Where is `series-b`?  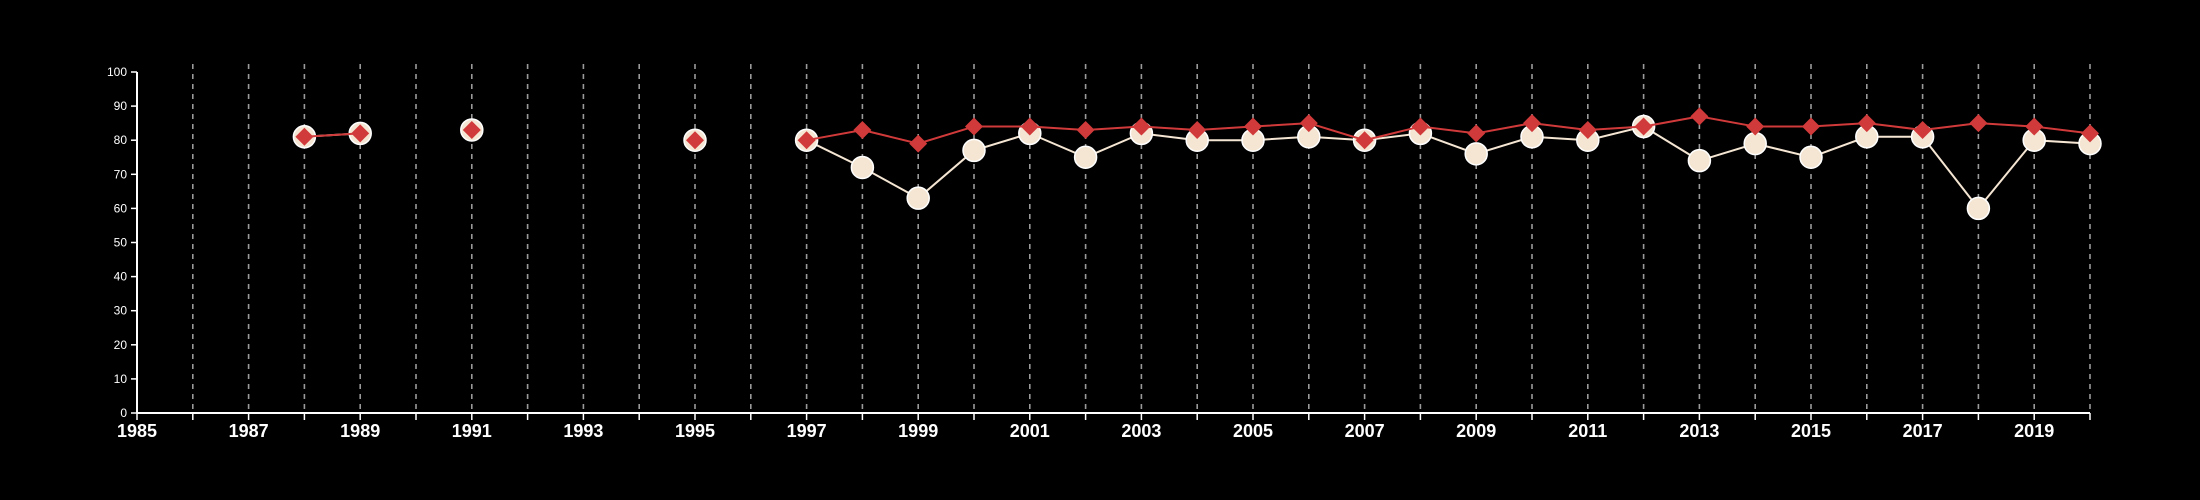 series-b is located at coordinates (1197, 130).